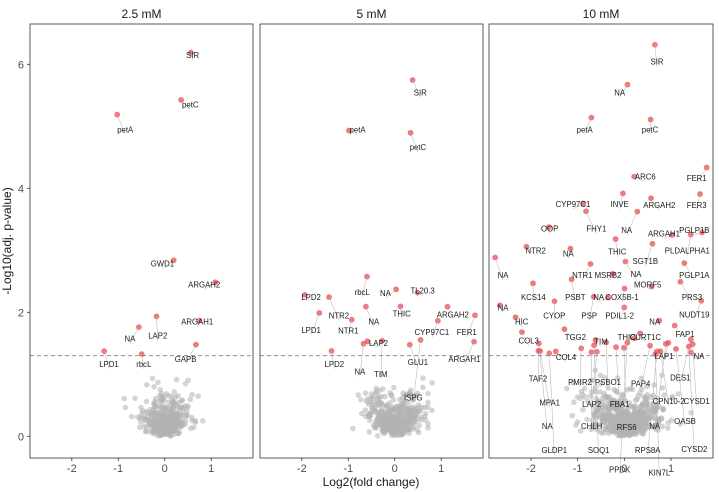 This screenshot has height=492, width=719. What do you see at coordinates (590, 316) in the screenshot?
I see `point-label: PSP` at bounding box center [590, 316].